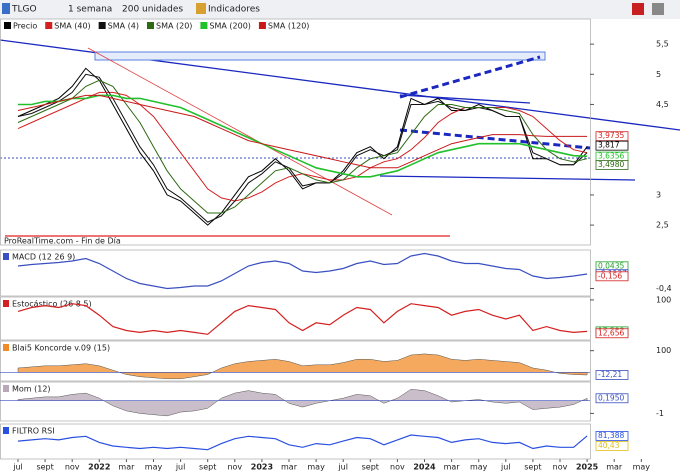 The image size is (680, 475). What do you see at coordinates (658, 194) in the screenshot?
I see `y-tick-label: 3` at bounding box center [658, 194].